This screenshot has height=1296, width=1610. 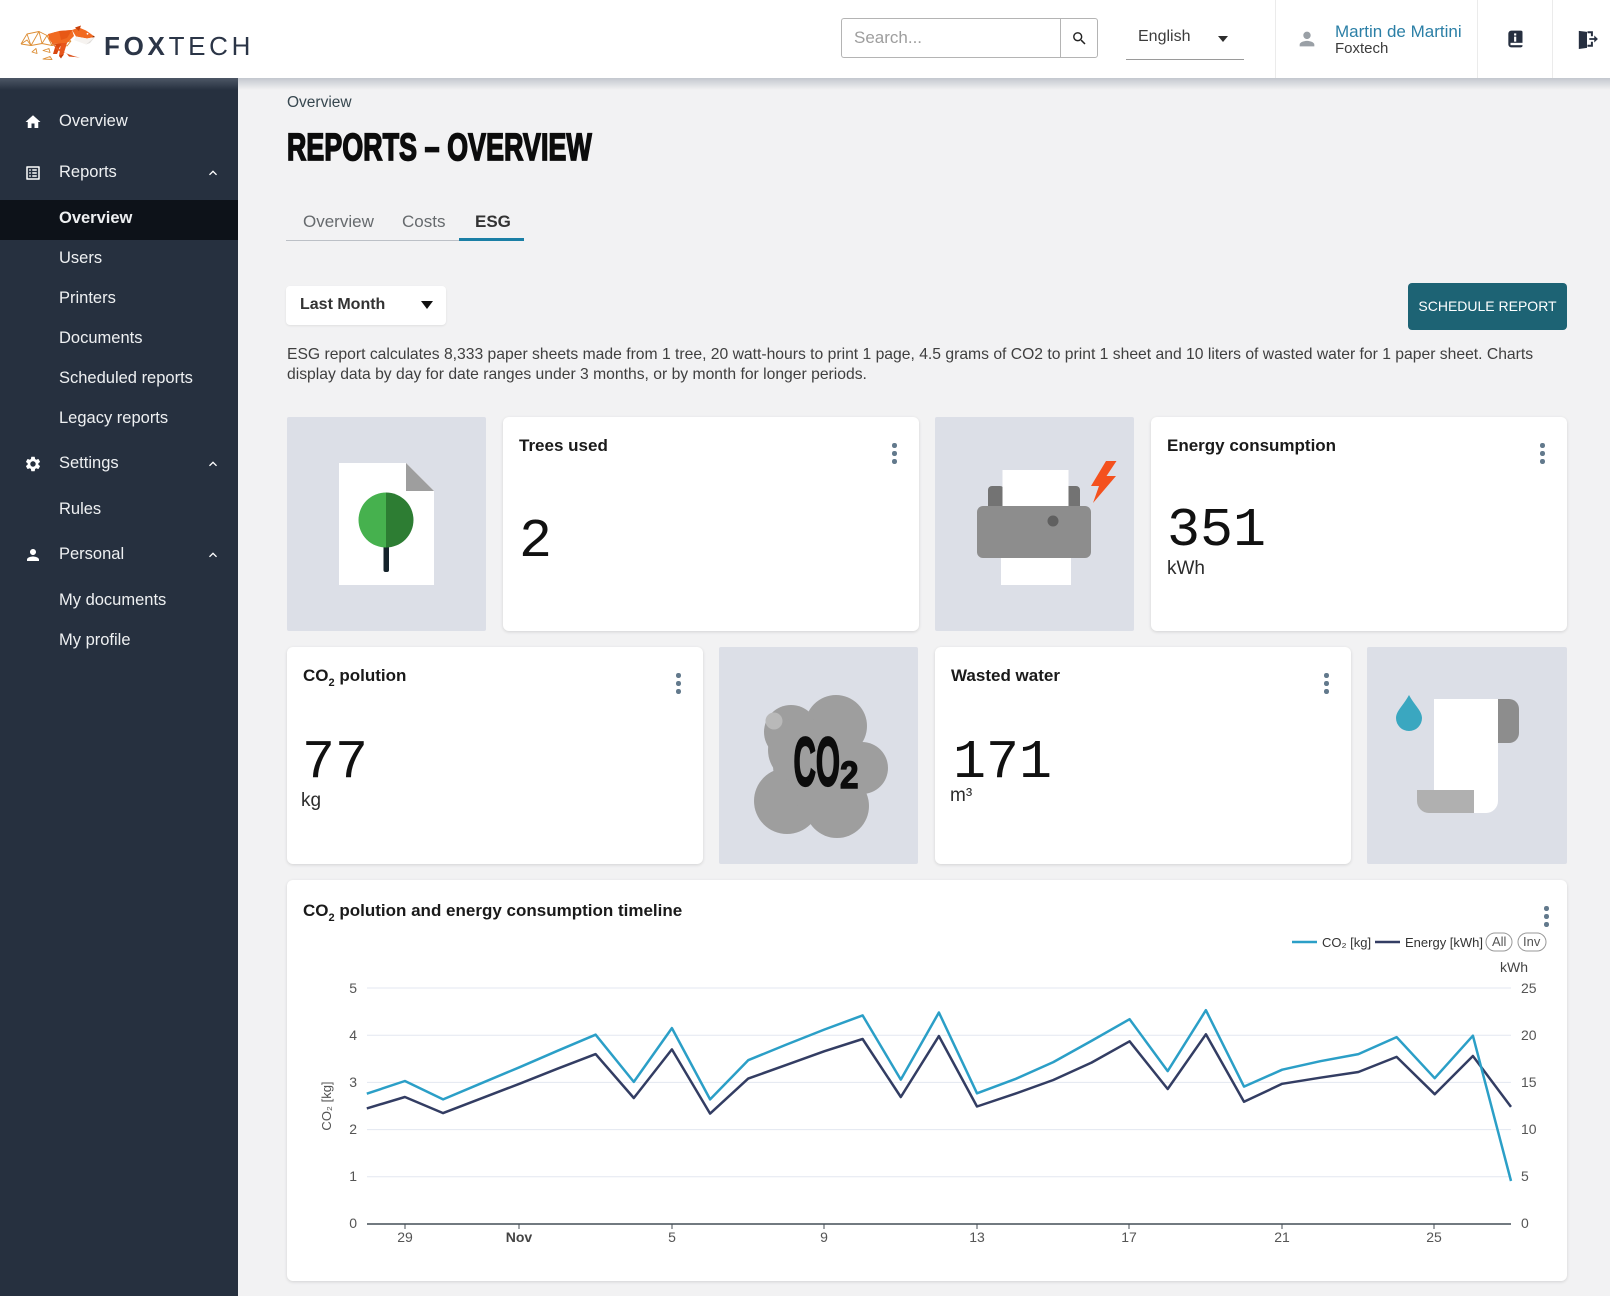 What do you see at coordinates (353, 1082) in the screenshot?
I see `svg-text: 3` at bounding box center [353, 1082].